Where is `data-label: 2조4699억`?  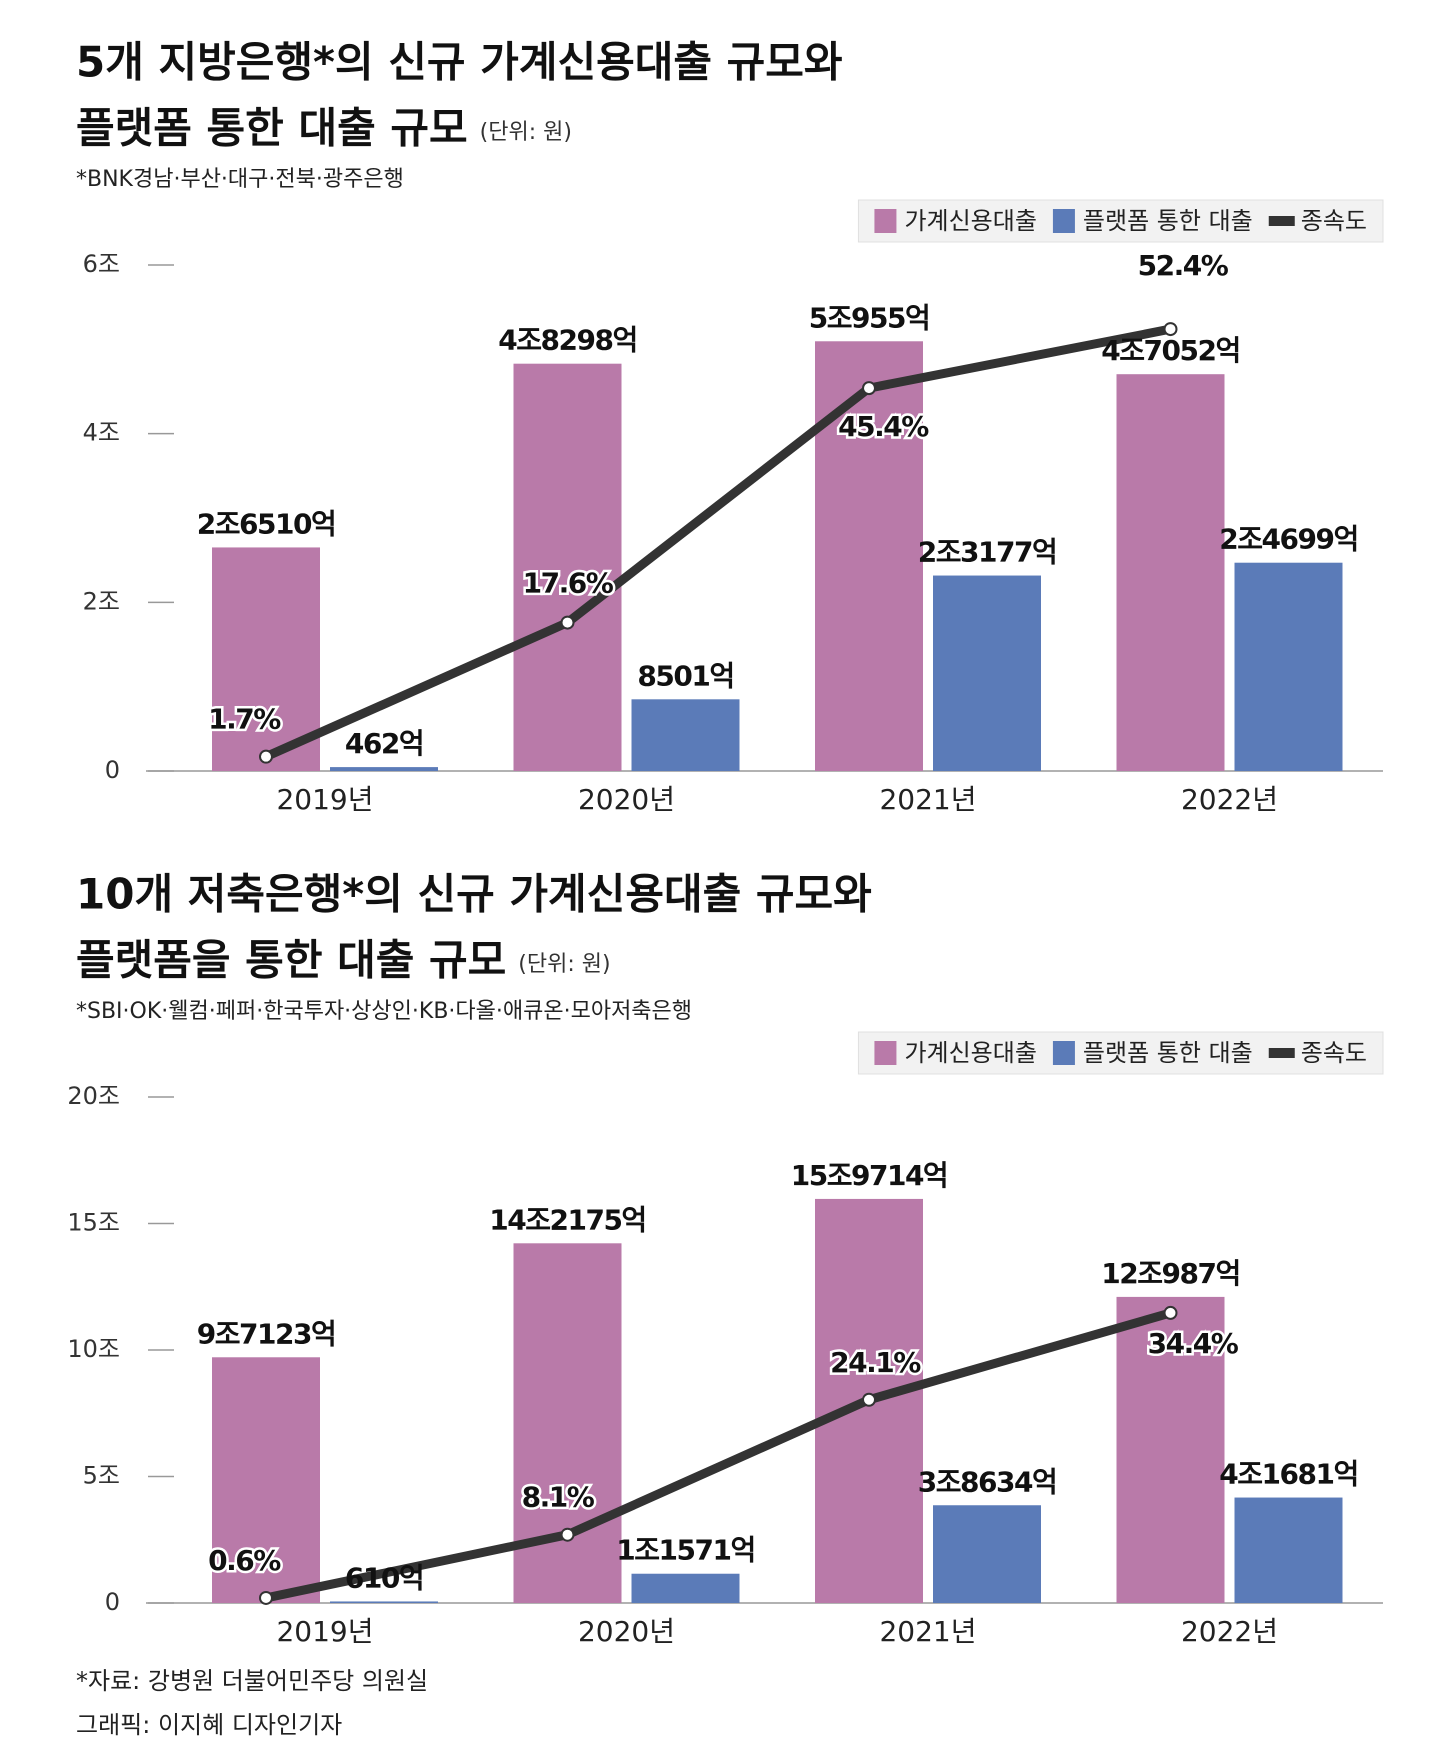
data-label: 2조4699억 is located at coordinates (1288, 539).